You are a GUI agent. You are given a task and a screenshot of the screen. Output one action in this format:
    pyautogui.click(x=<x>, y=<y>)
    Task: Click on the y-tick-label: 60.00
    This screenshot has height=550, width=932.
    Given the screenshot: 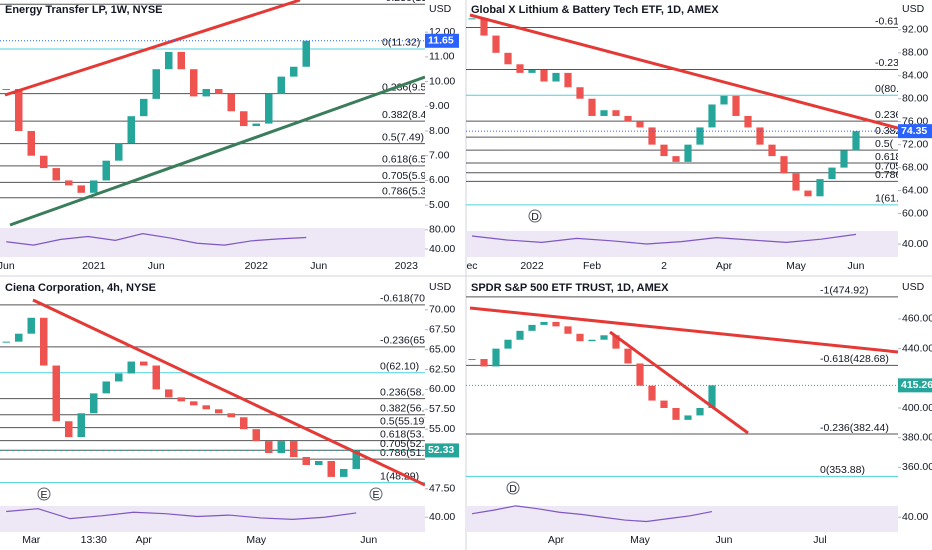 What is the action you would take?
    pyautogui.click(x=915, y=213)
    